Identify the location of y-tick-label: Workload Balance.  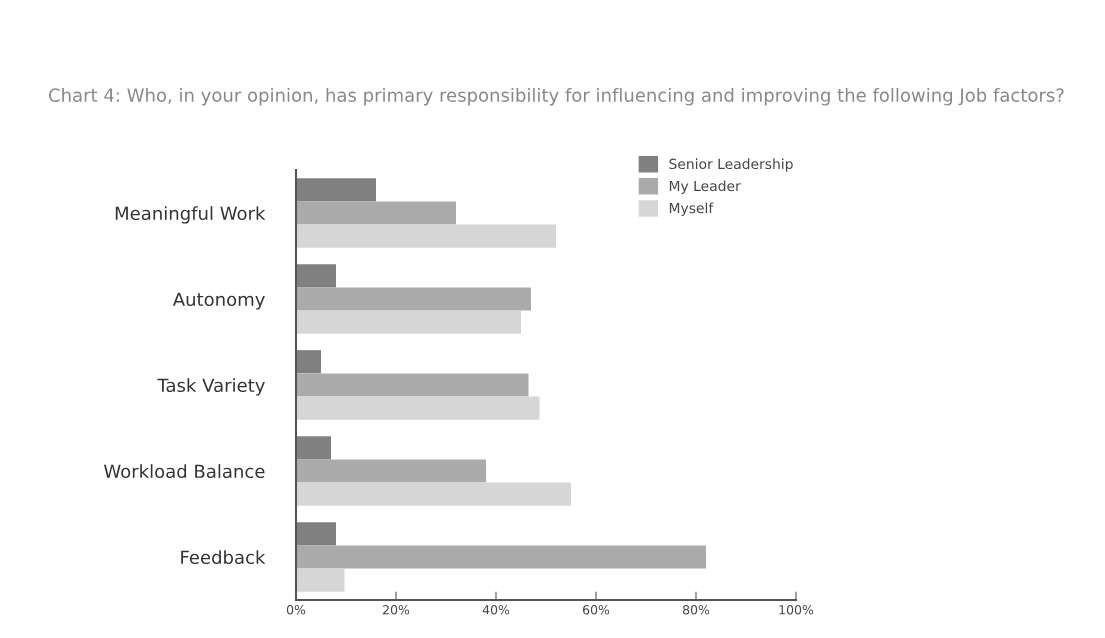
(184, 471).